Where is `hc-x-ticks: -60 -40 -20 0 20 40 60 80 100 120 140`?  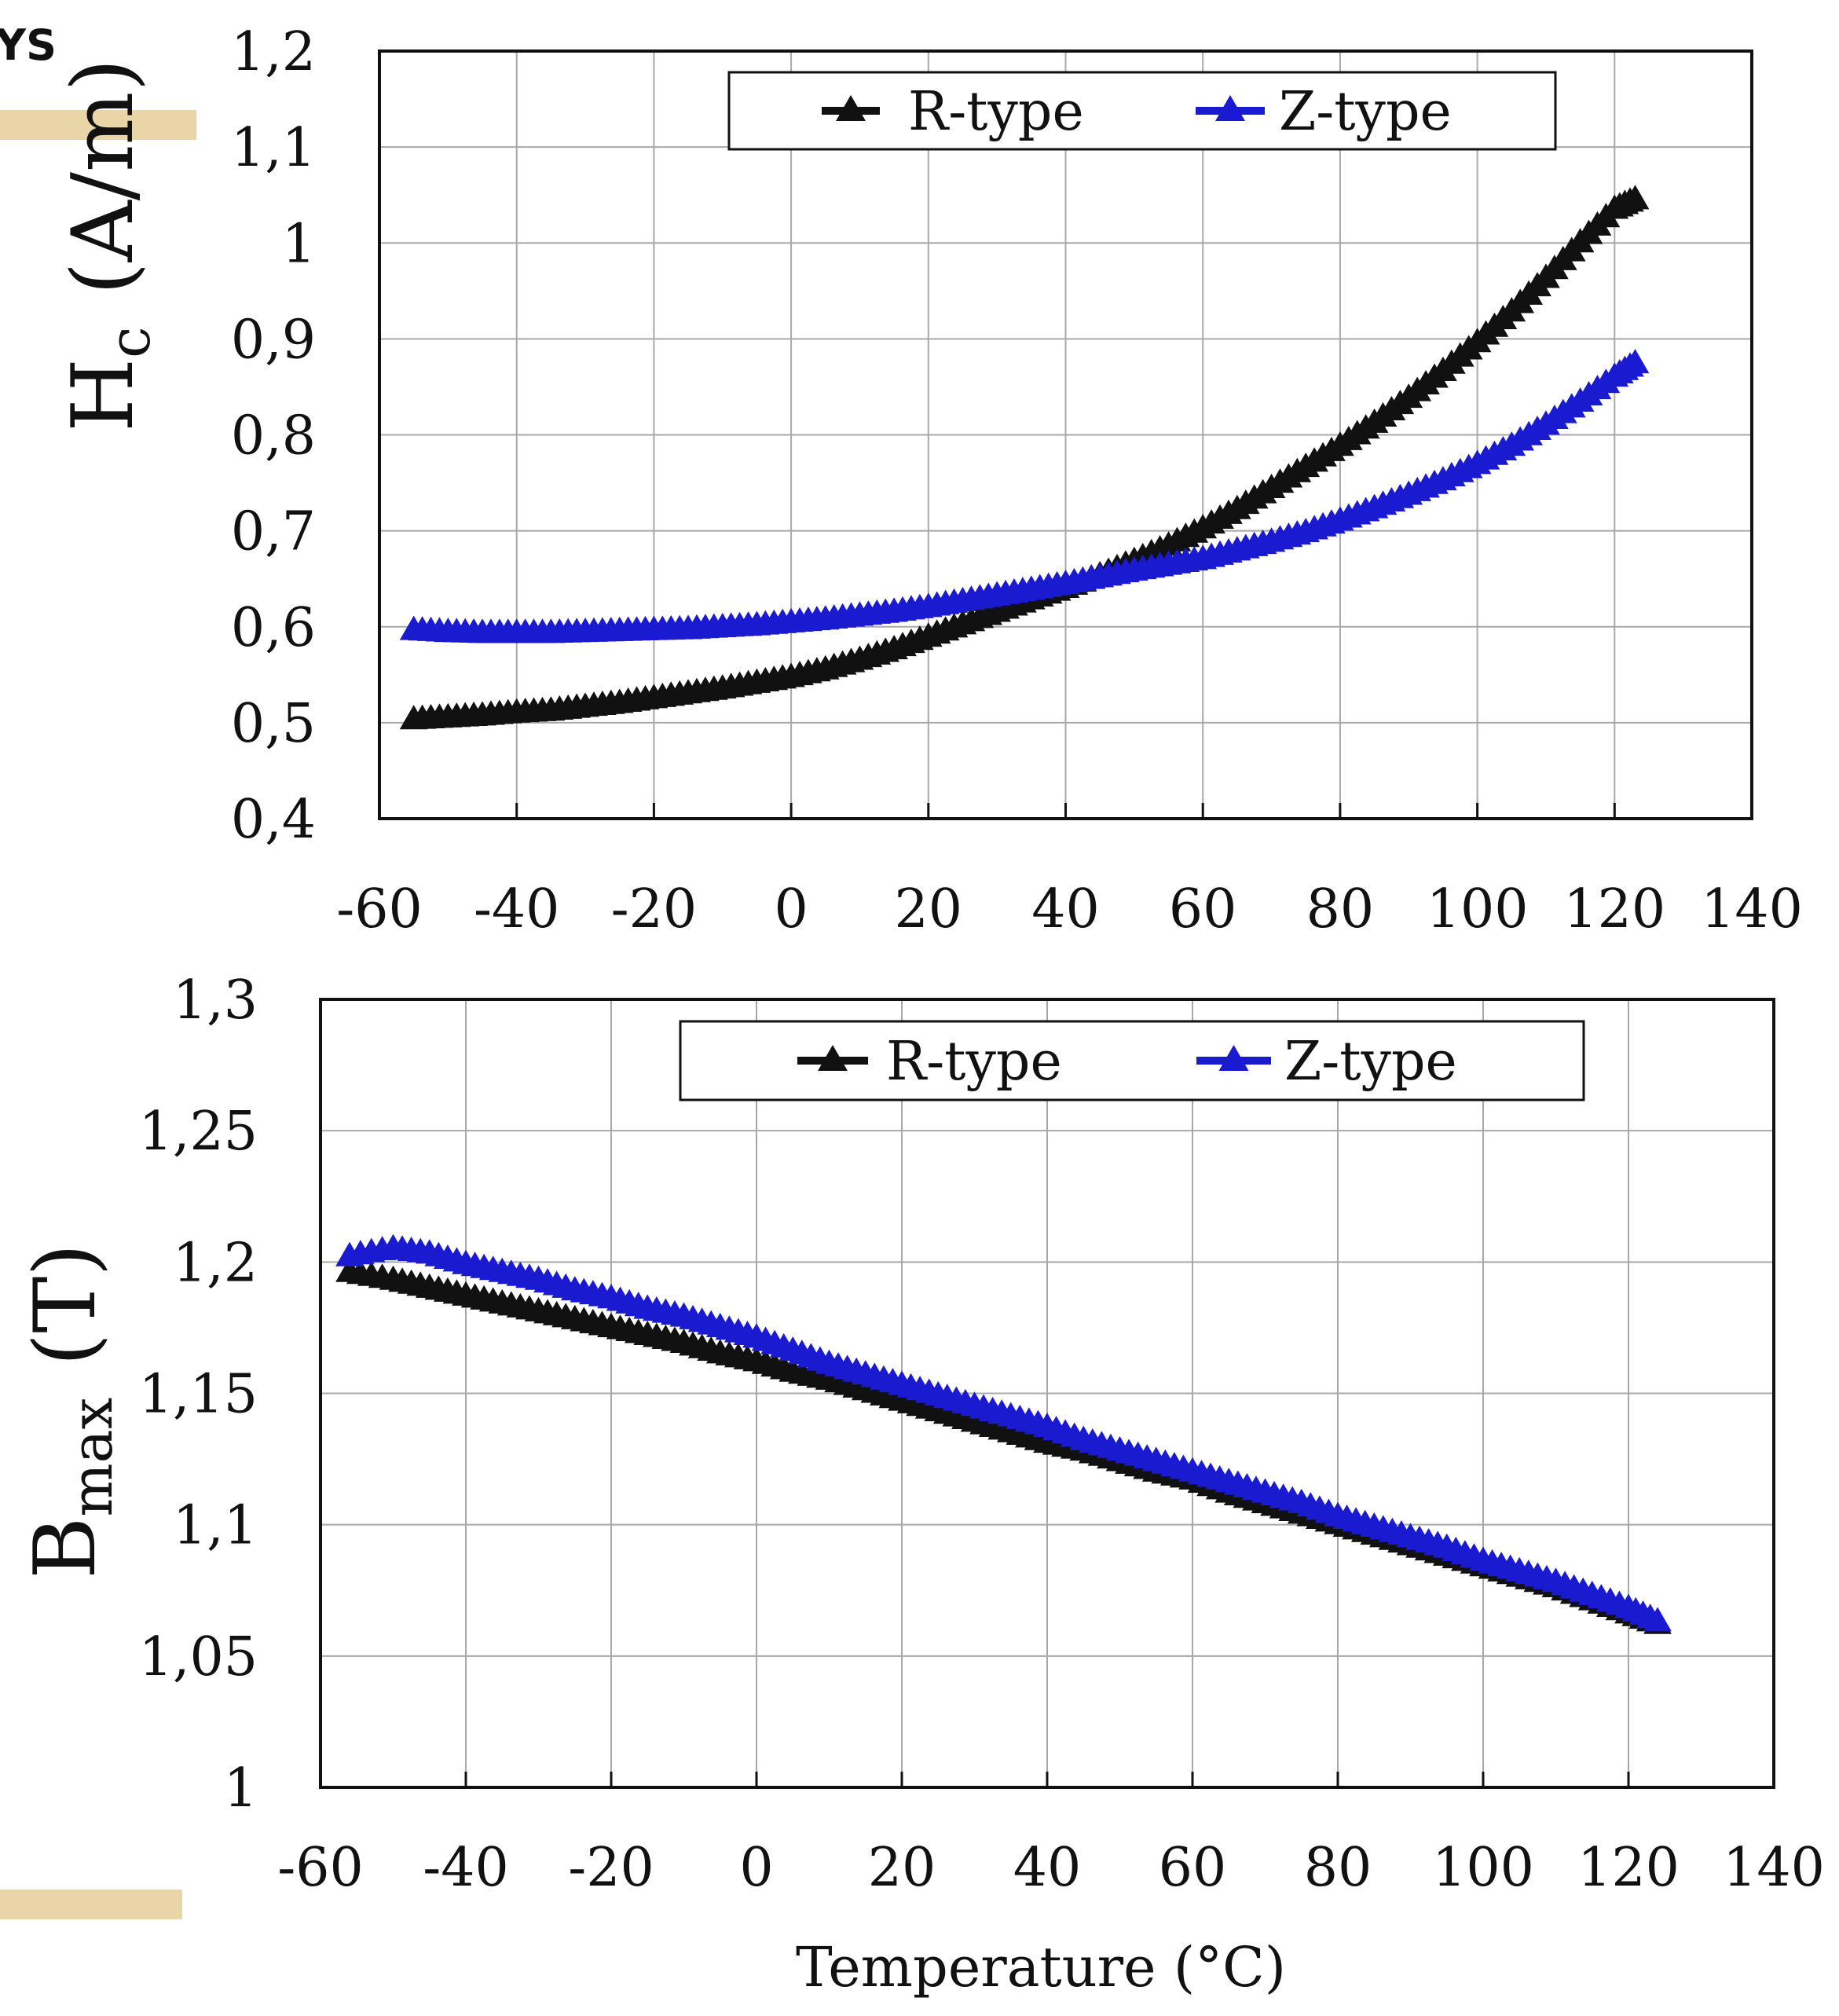 hc-x-ticks: -60 -40 -20 0 20 40 60 80 100 120 140 is located at coordinates (1069, 909).